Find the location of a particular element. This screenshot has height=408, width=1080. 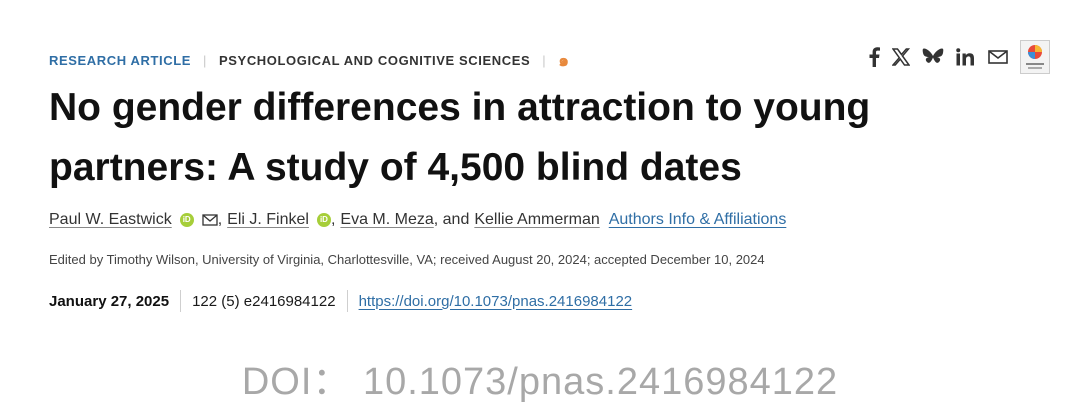

doi-caption: DOI： 10.1073/pnas.2416984122 is located at coordinates (540, 382).